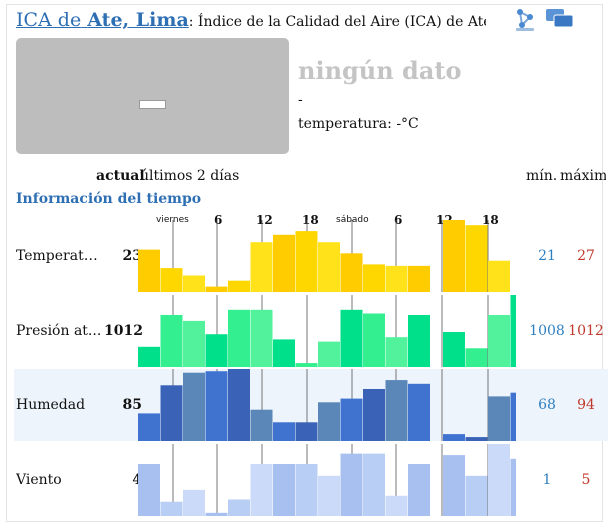  I want to click on row-max-value: 5, so click(586, 480).